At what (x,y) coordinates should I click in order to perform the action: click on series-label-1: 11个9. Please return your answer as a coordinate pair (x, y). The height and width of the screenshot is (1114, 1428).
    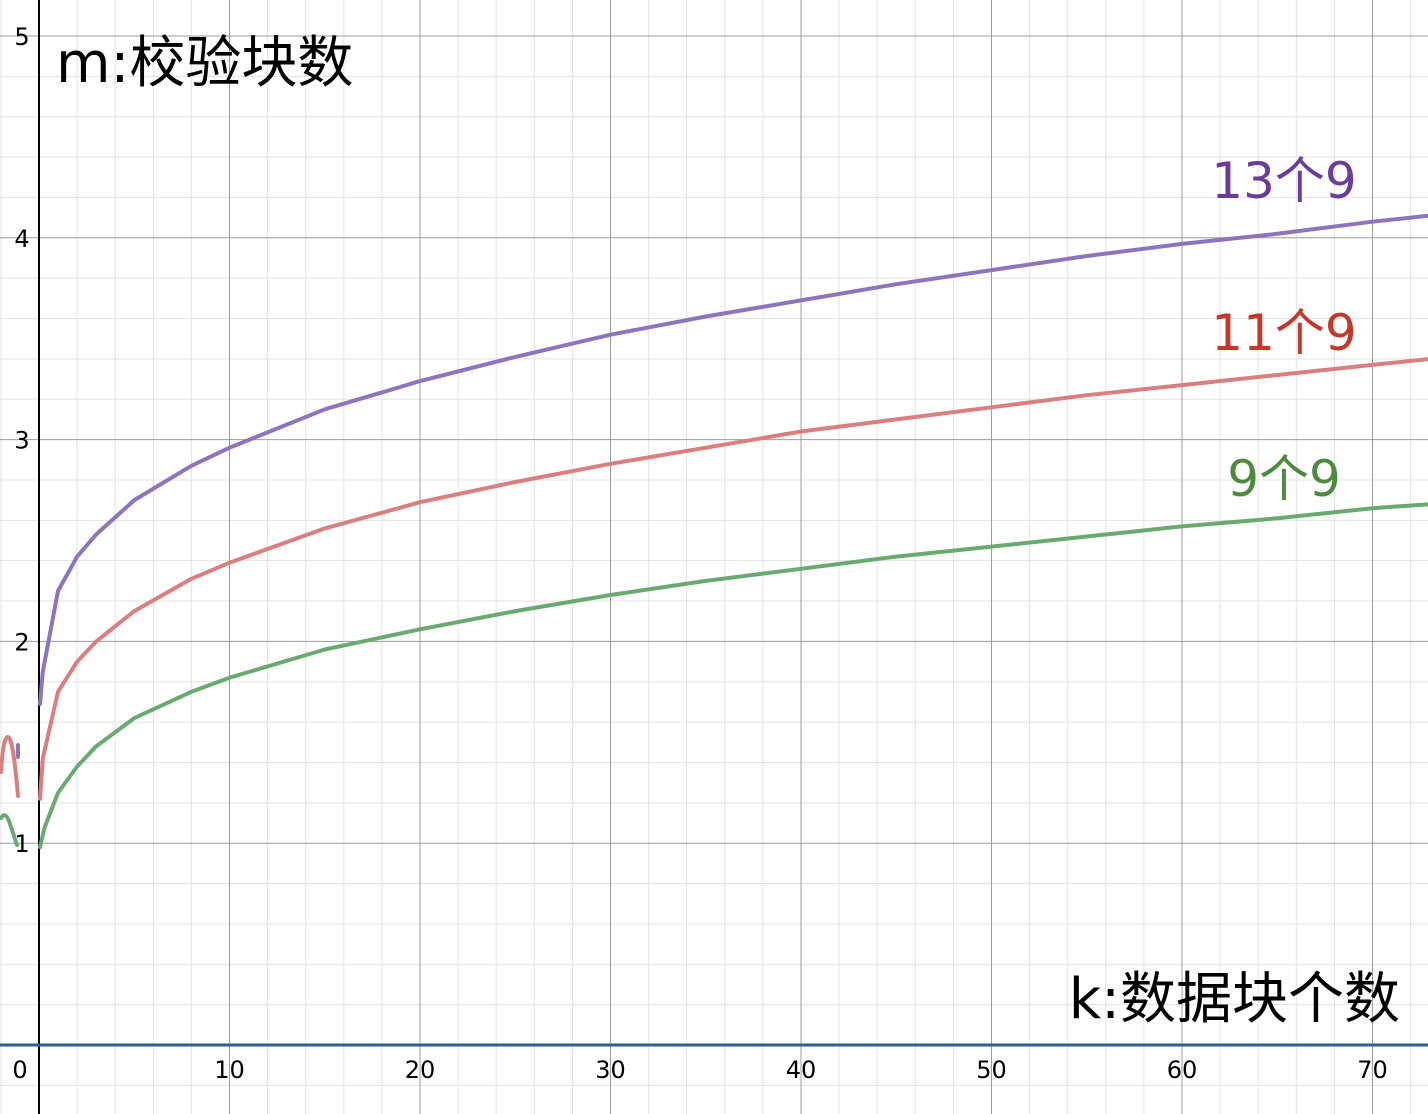
    Looking at the image, I should click on (1283, 333).